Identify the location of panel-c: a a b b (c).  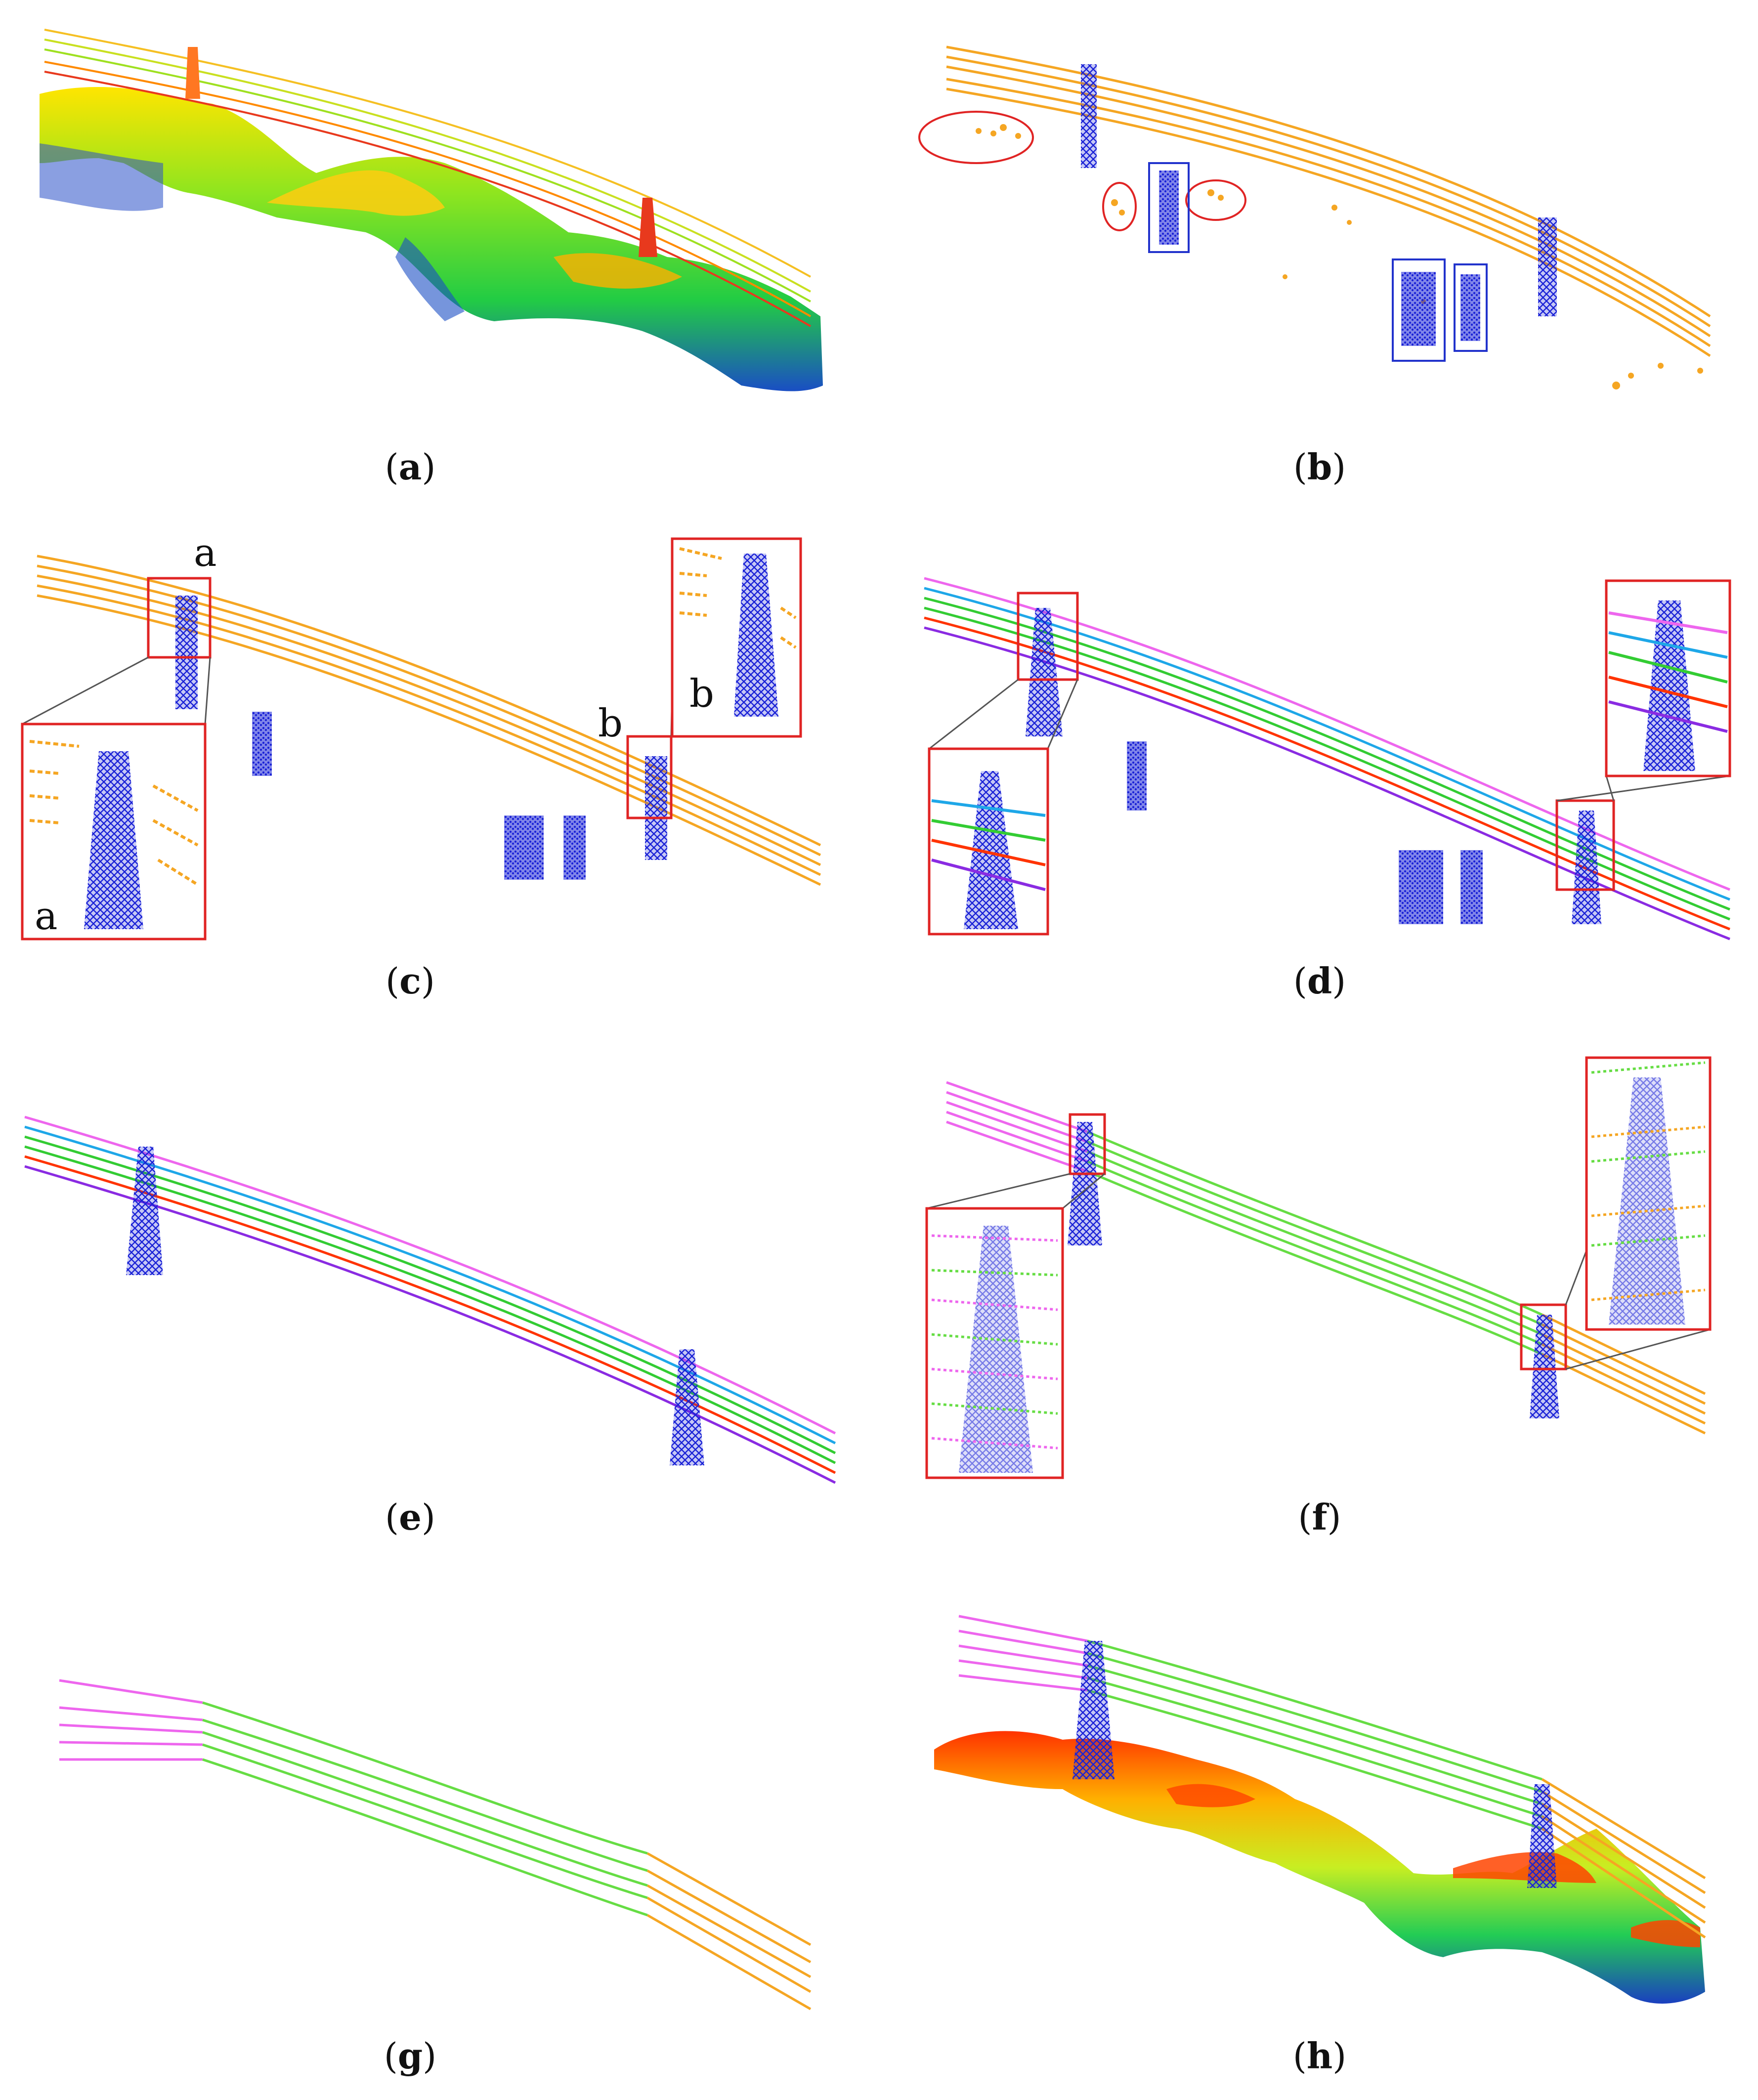
(421, 766).